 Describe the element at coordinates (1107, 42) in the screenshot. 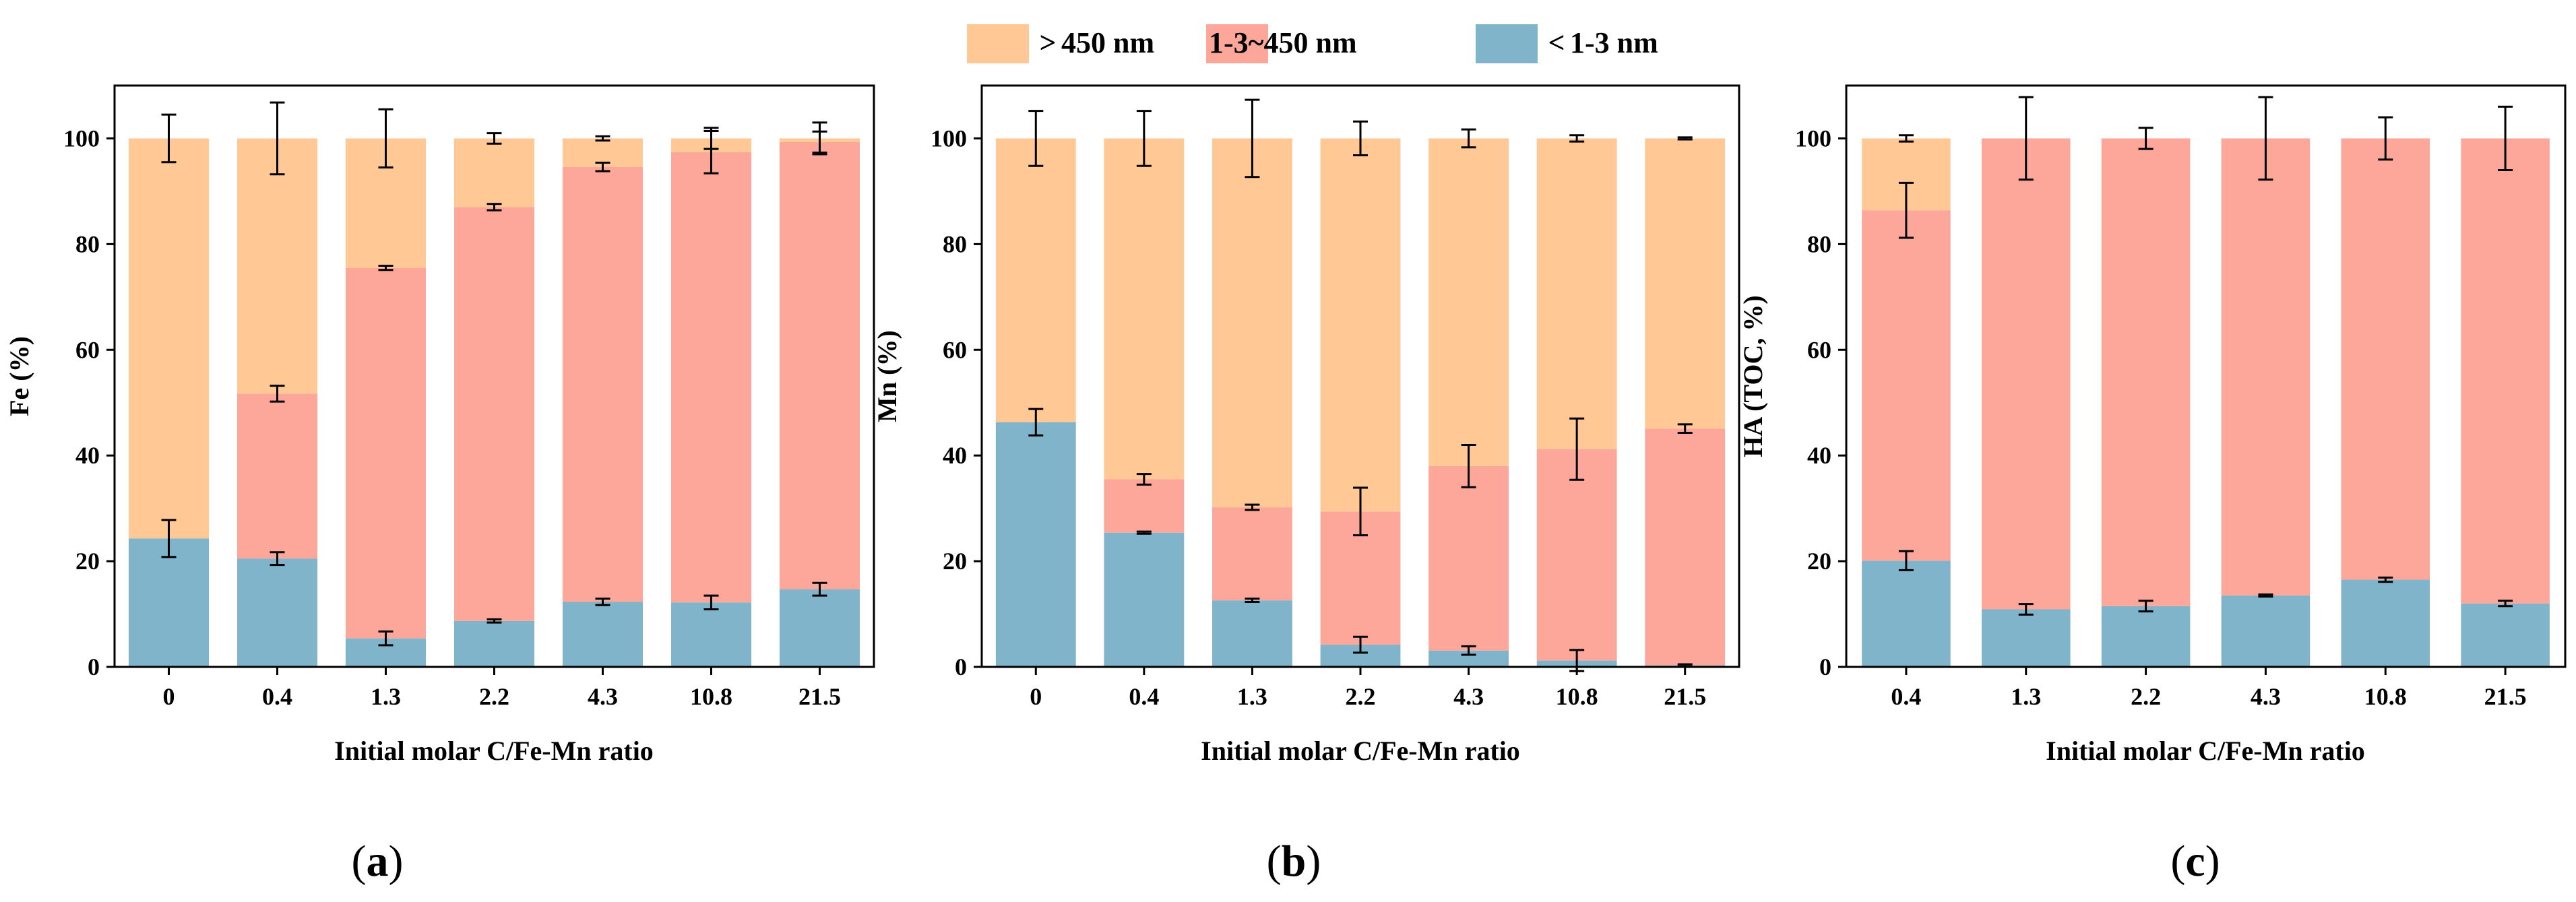

I see `legend-label-0: 450 nm` at that location.